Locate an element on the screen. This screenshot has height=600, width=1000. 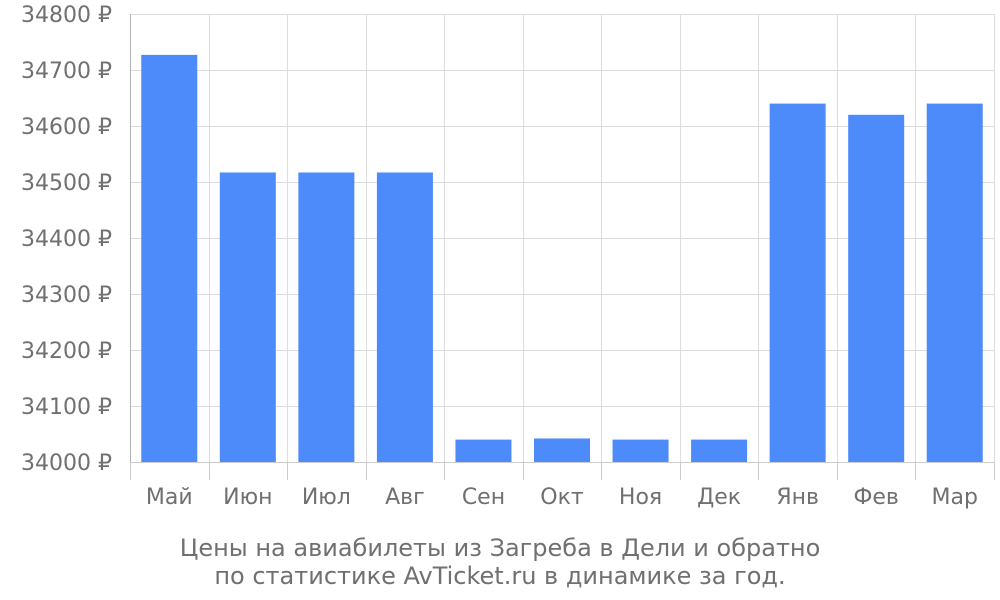
y-tick-label-7: 34700 ₽ is located at coordinates (66, 71).